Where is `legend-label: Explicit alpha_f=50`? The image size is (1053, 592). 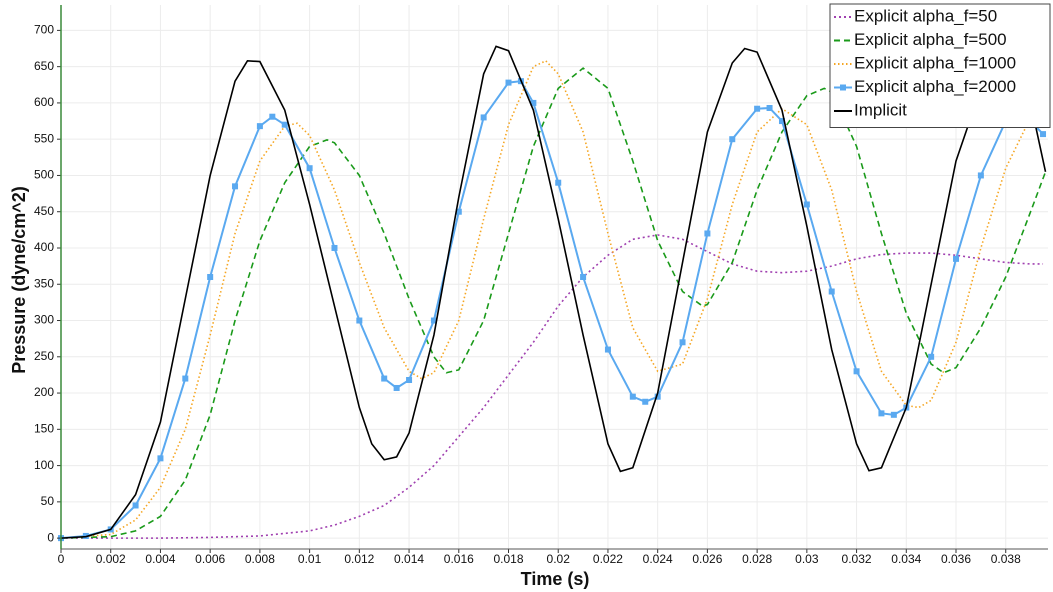
legend-label: Explicit alpha_f=50 is located at coordinates (925, 15).